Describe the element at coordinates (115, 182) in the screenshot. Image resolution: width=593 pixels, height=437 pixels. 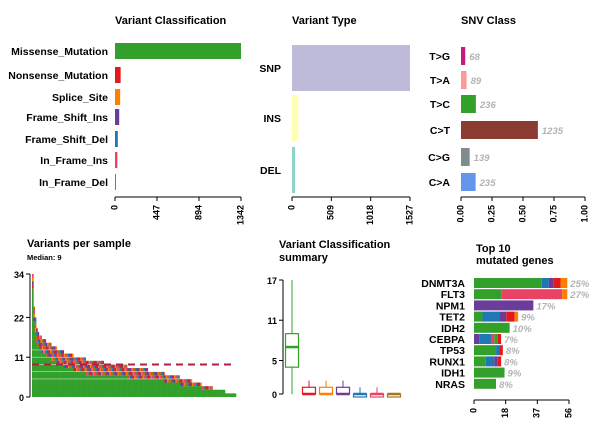
I see `bar-in_frame_del` at that location.